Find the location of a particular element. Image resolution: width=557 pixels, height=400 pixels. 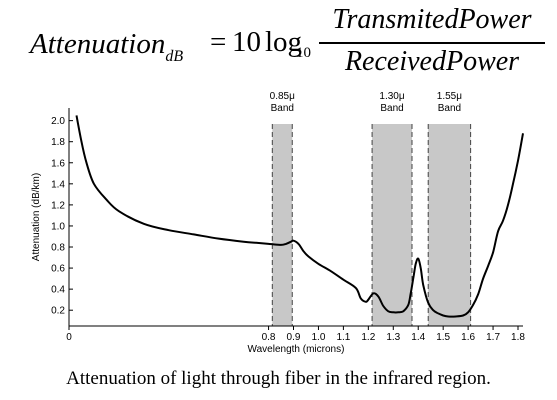

formula-equals: = is located at coordinates (218, 42).